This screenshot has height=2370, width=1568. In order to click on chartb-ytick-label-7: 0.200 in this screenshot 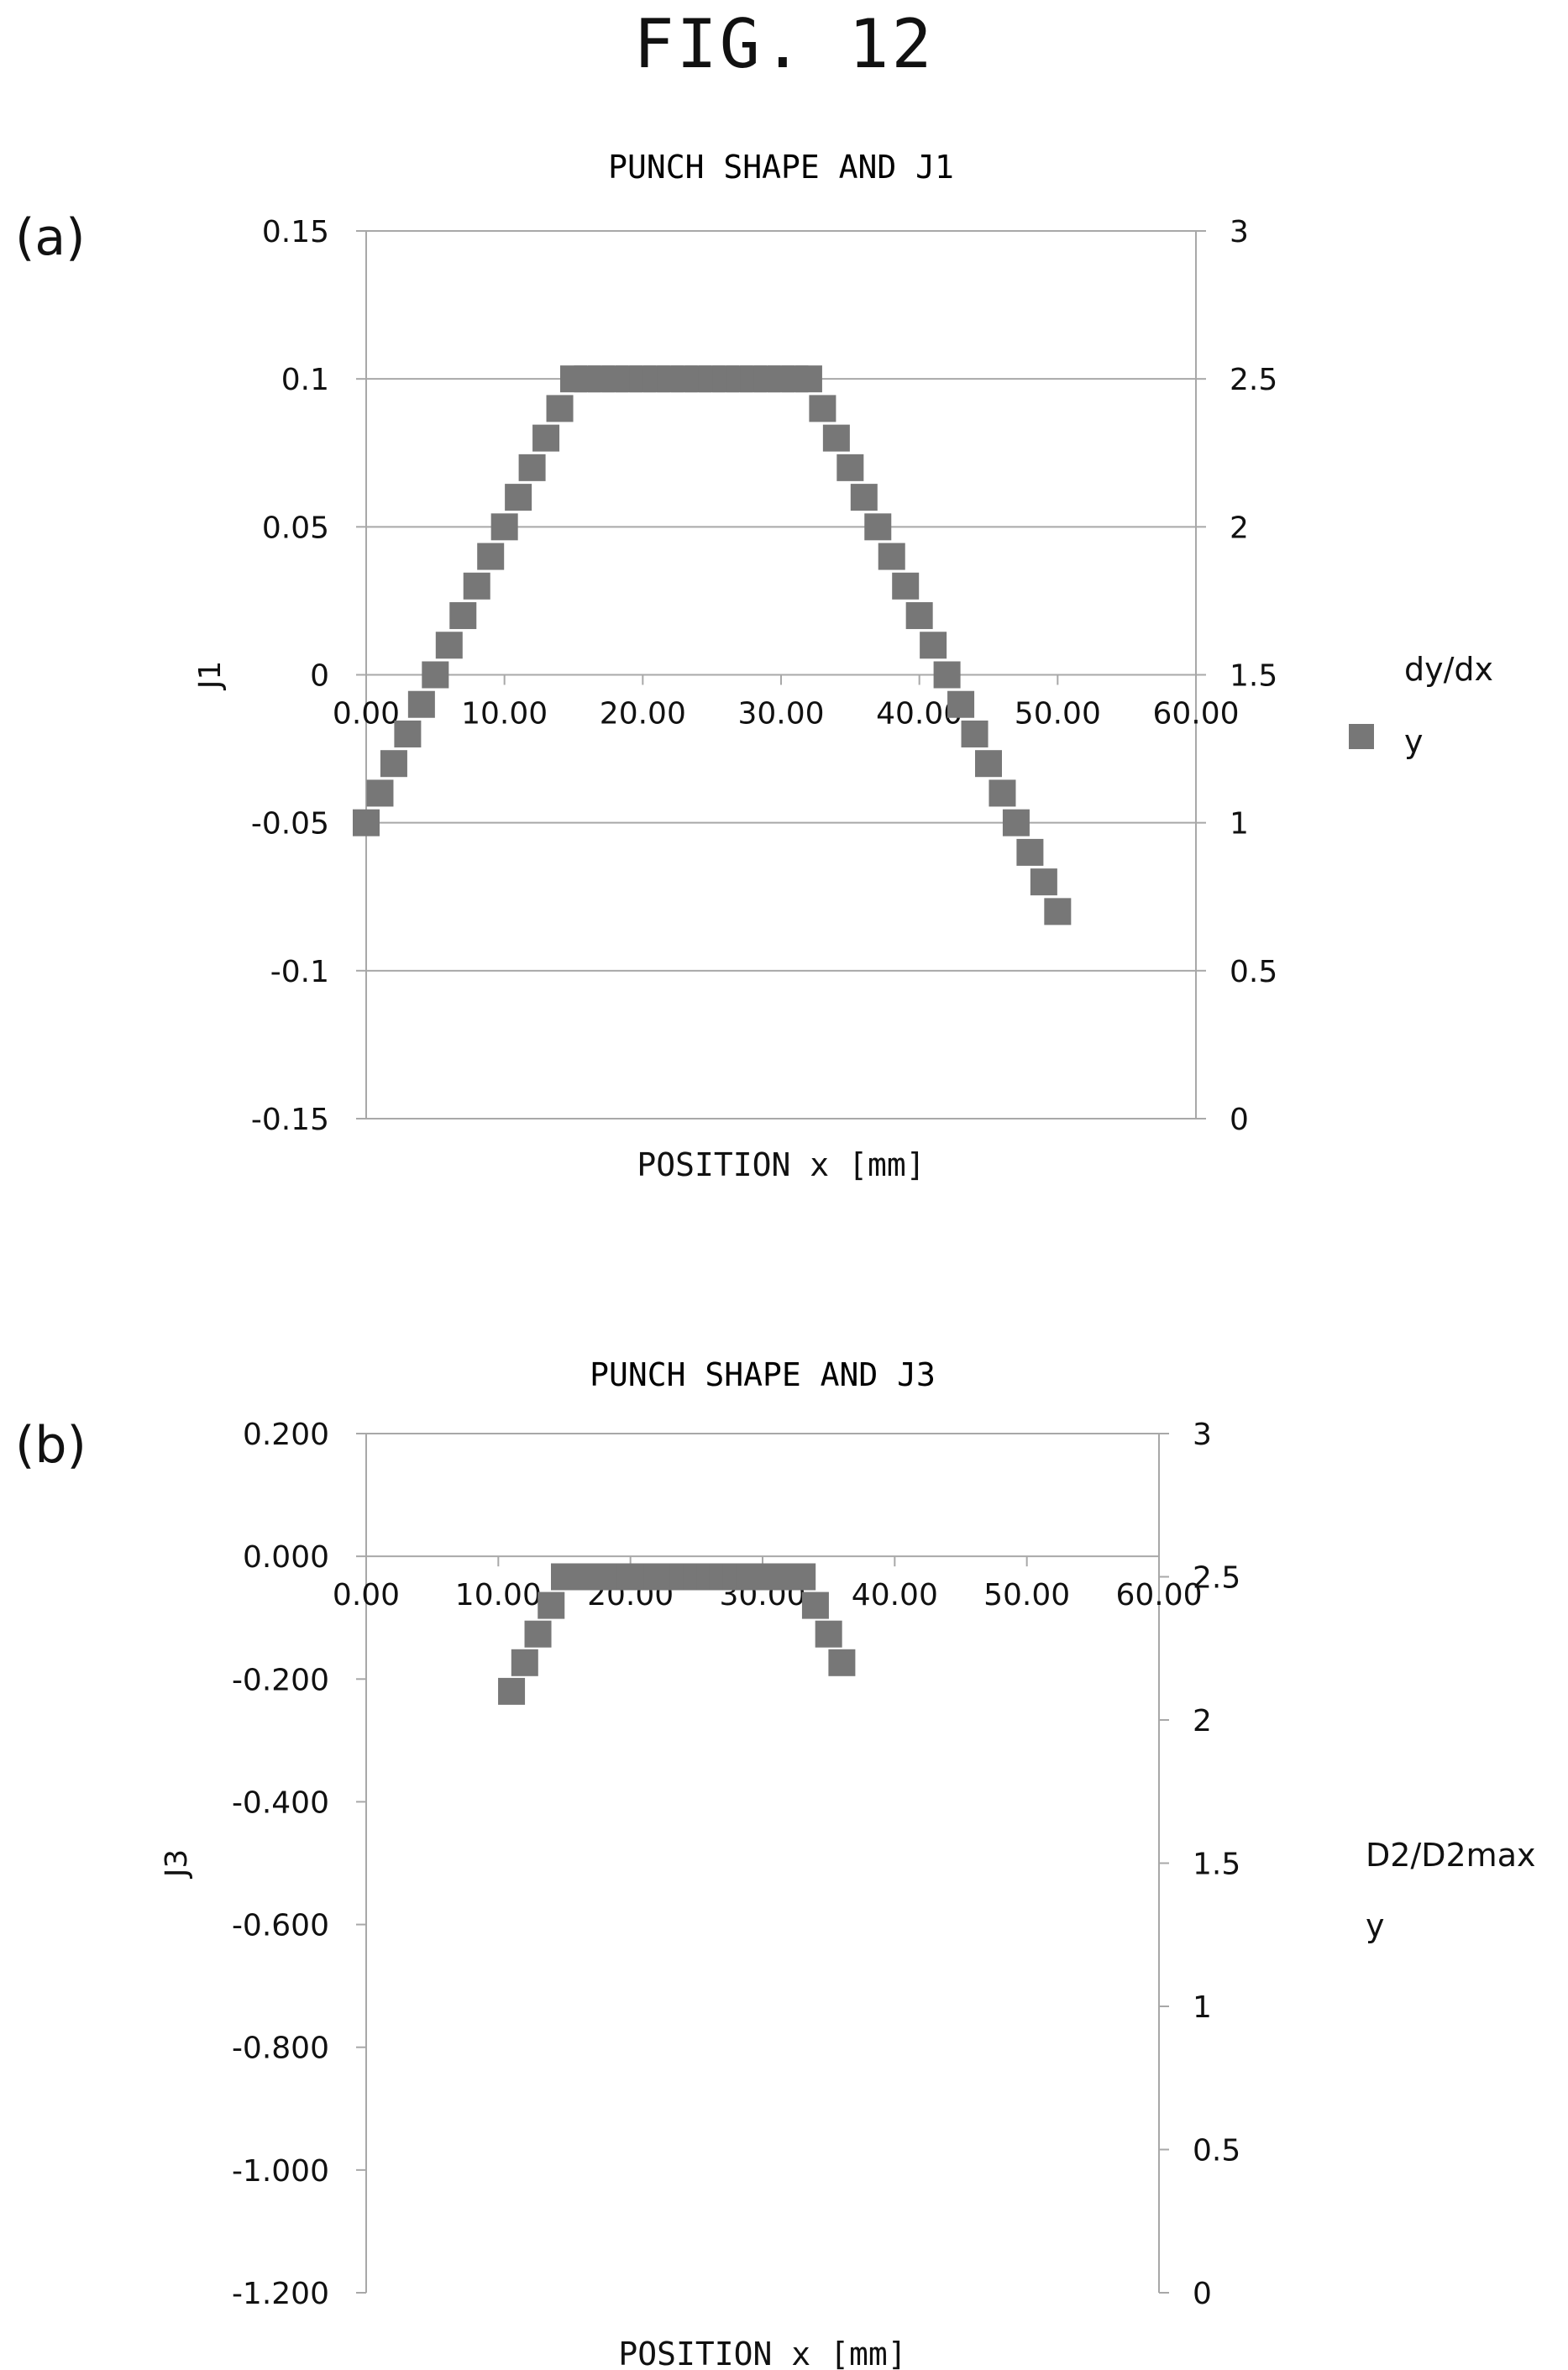, I will do `click(286, 1435)`.